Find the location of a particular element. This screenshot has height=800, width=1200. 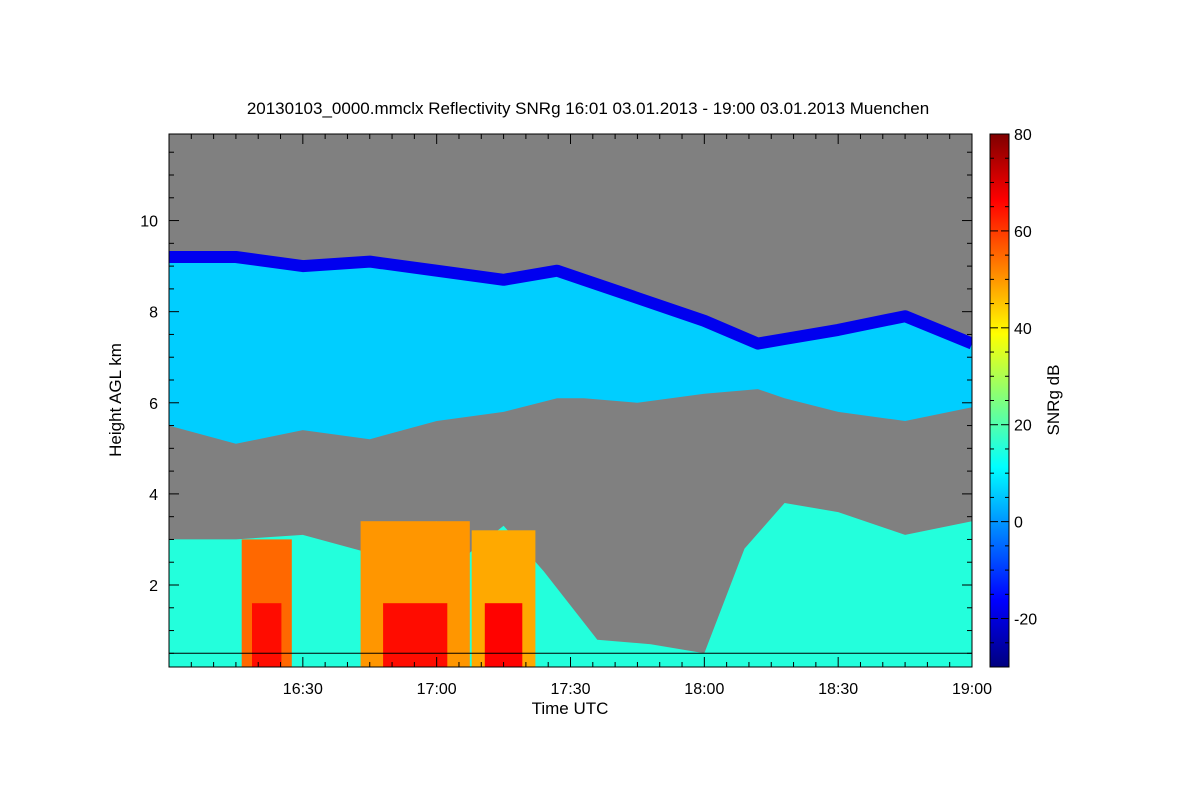

colorbar-ticks: -20 0 20 40 60 80 is located at coordinates (1013, 397).